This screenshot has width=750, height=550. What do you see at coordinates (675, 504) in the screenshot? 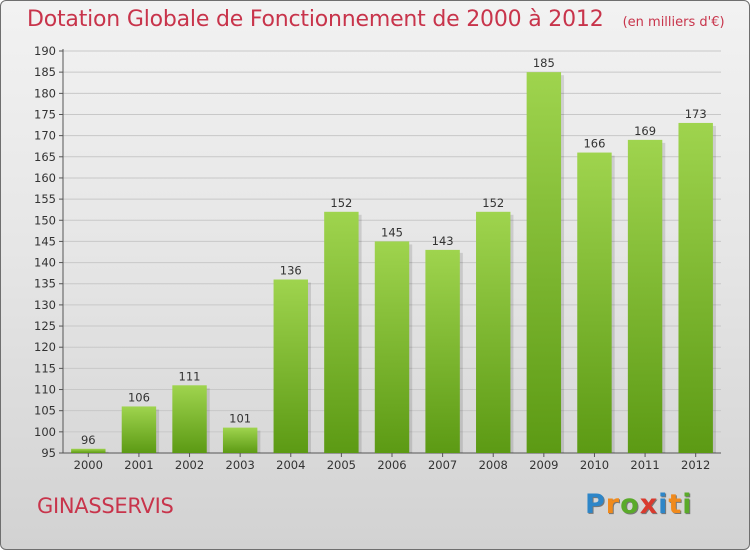
I see `logo-letter: t` at bounding box center [675, 504].